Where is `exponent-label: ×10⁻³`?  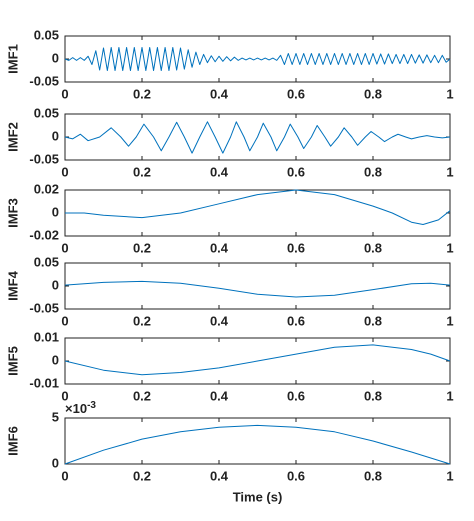 exponent-label: ×10⁻³ is located at coordinates (80, 408).